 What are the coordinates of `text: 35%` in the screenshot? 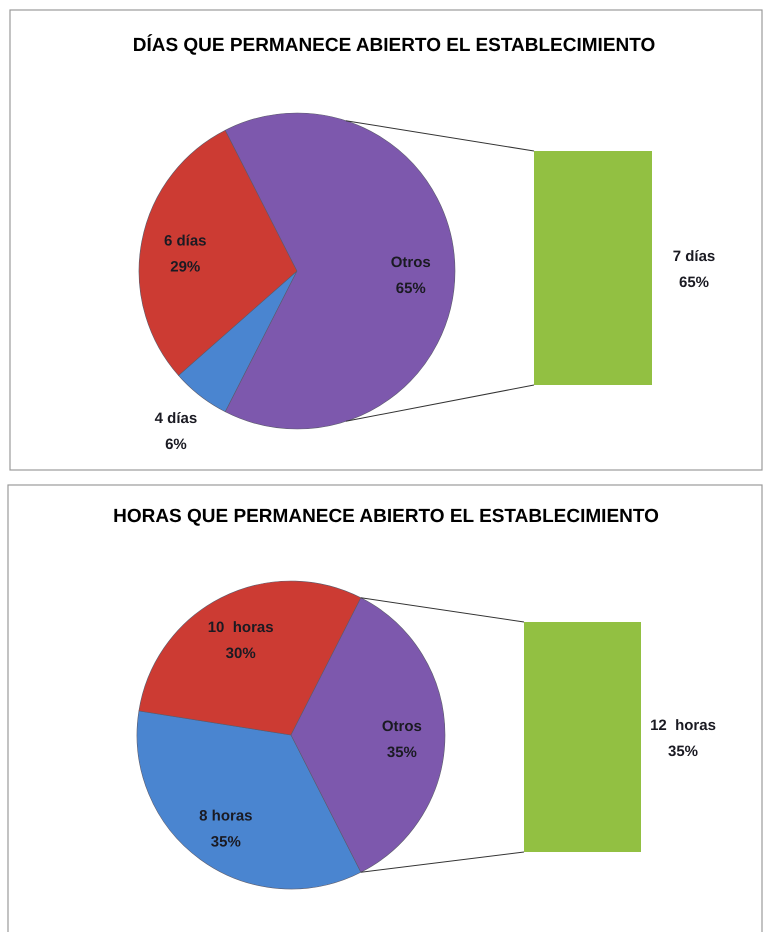 It's located at (683, 751).